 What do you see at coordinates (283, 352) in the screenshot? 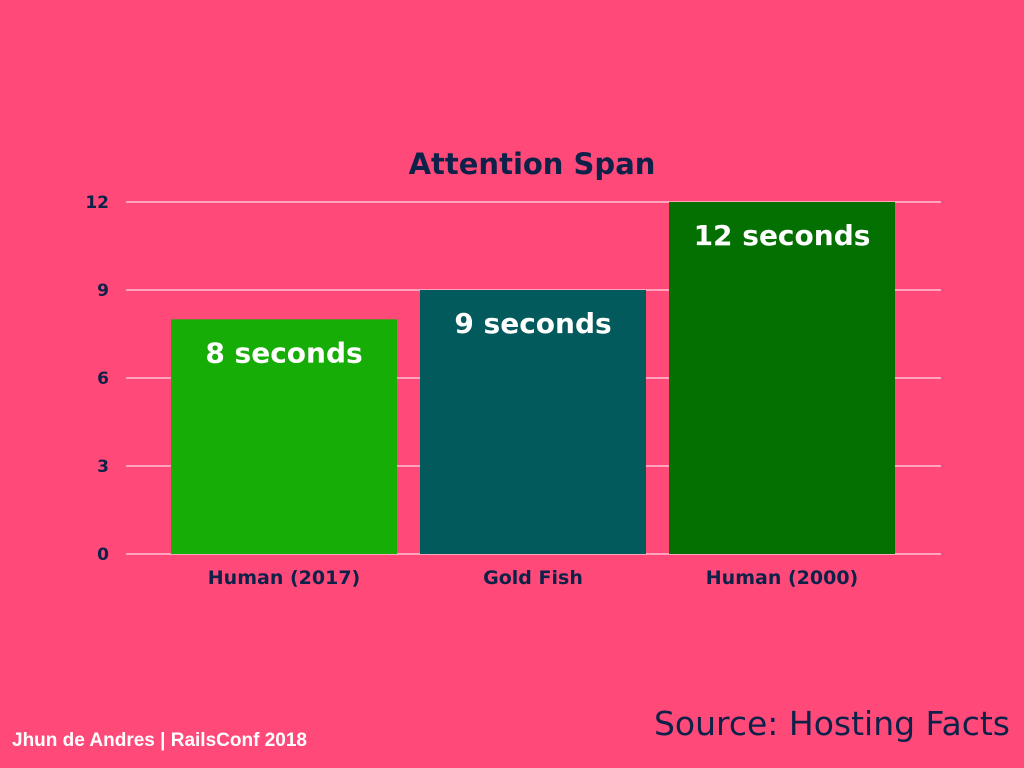
I see `data-label-0: 8 seconds` at bounding box center [283, 352].